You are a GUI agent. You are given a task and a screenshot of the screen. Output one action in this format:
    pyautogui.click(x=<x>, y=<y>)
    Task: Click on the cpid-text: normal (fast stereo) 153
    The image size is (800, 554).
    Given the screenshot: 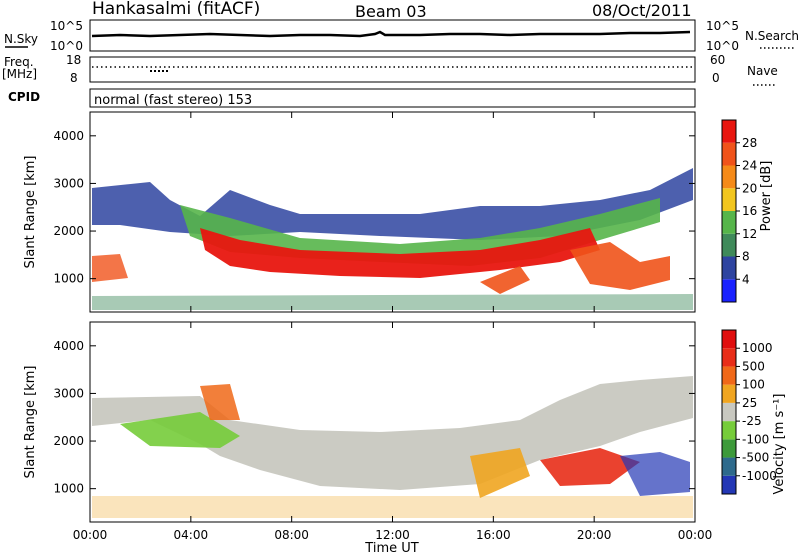 What is the action you would take?
    pyautogui.click(x=173, y=100)
    